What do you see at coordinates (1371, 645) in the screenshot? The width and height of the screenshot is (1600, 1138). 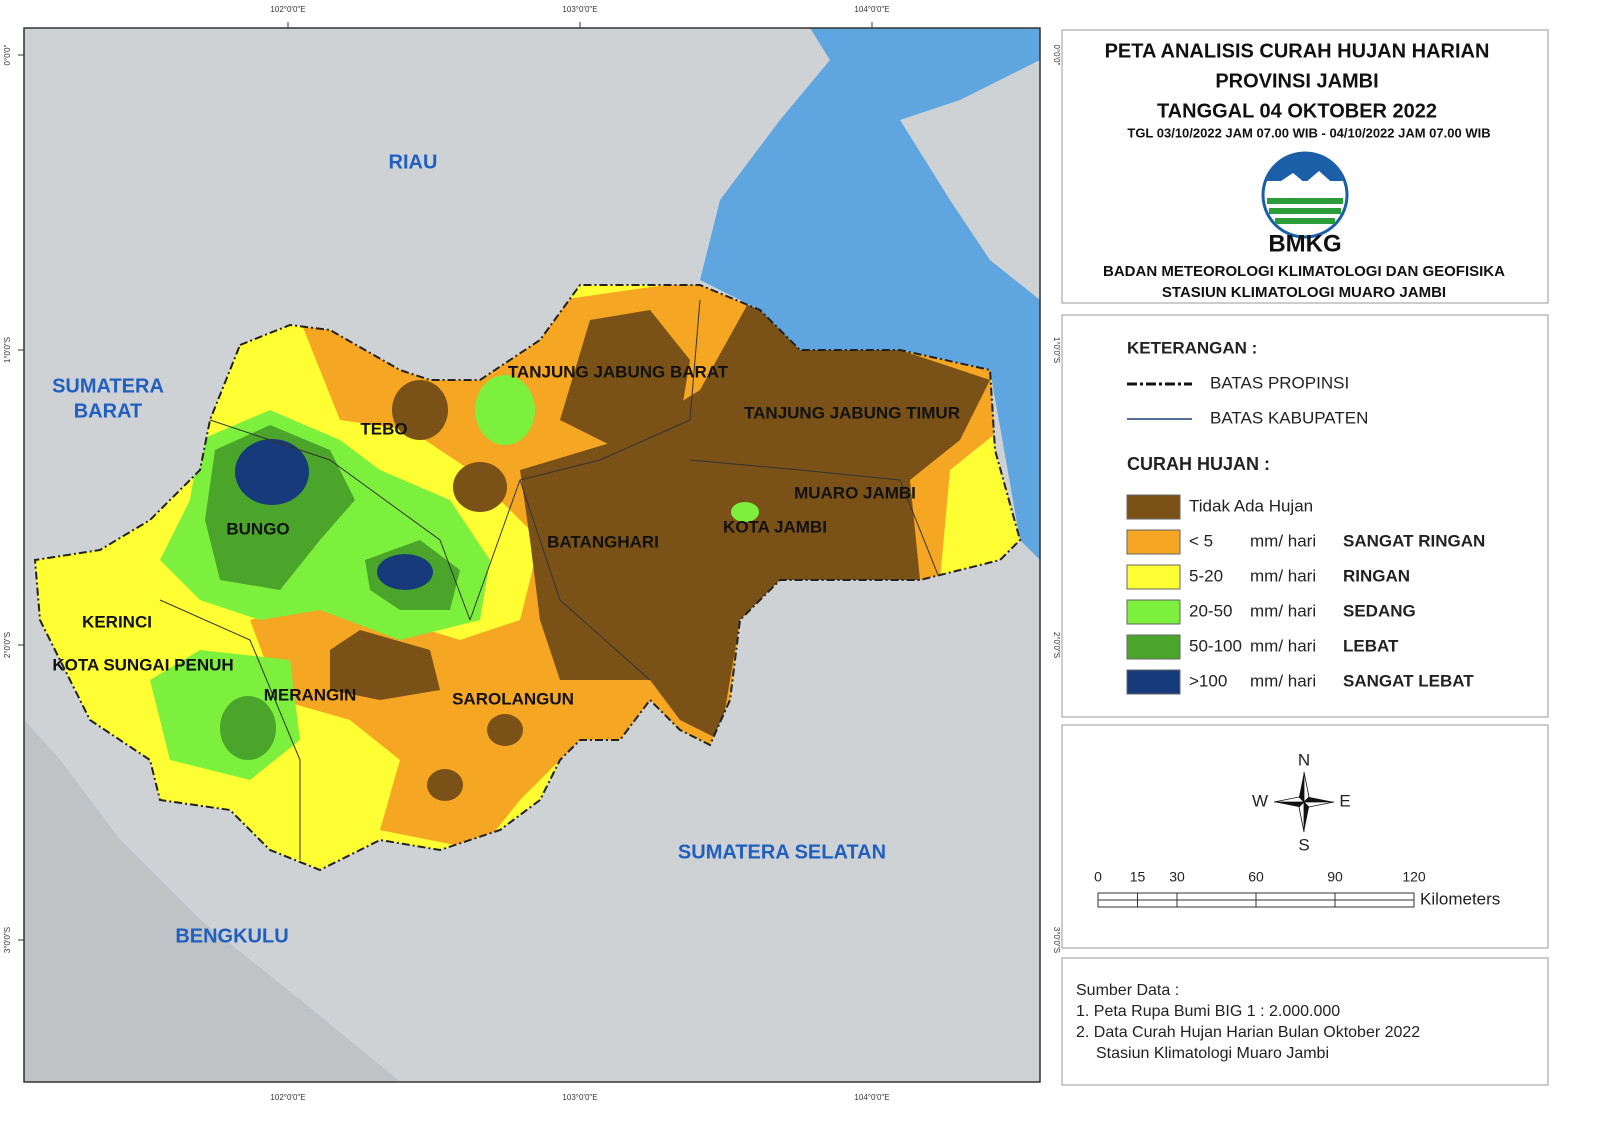 I see `legend-class: LEBAT` at bounding box center [1371, 645].